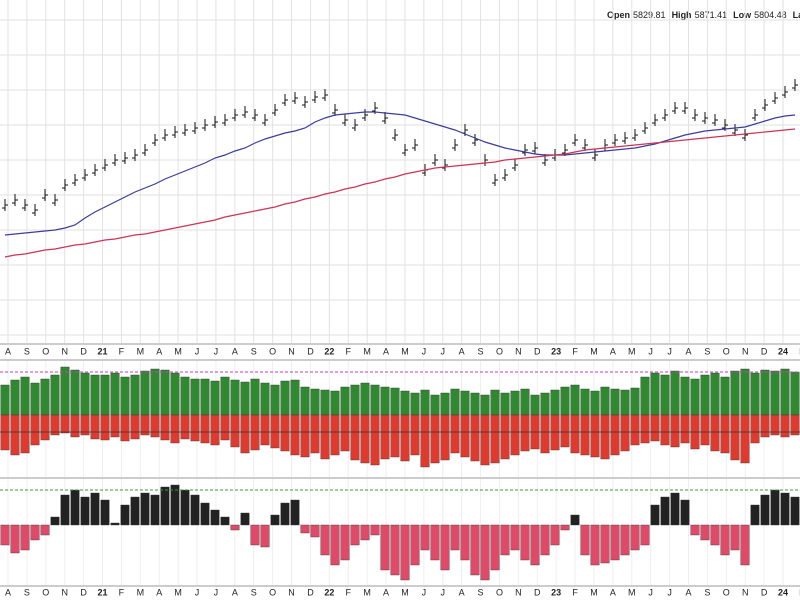 Image resolution: width=800 pixels, height=600 pixels. I want to click on x-tick-label: 24, so click(783, 592).